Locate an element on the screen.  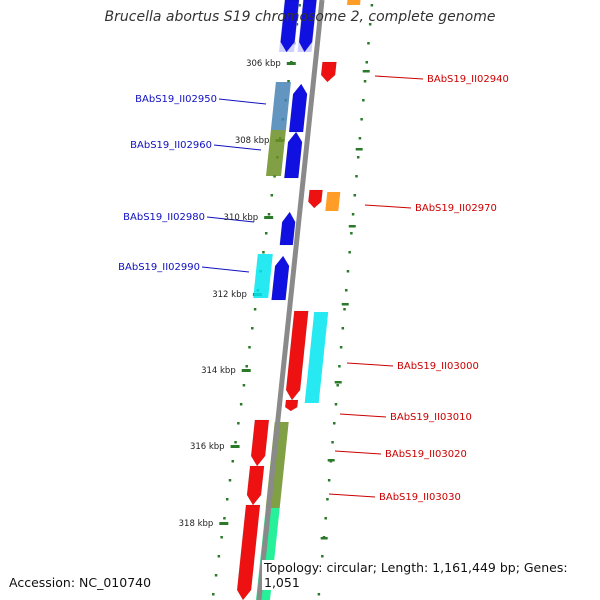
gene-label: BAbS19_II03020 is located at coordinates (426, 454).